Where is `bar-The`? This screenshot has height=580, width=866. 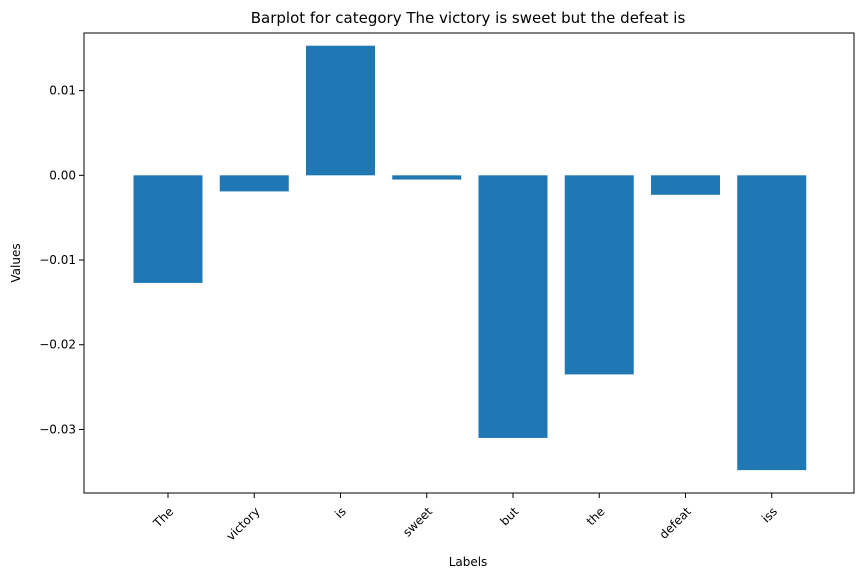 bar-The is located at coordinates (168, 229).